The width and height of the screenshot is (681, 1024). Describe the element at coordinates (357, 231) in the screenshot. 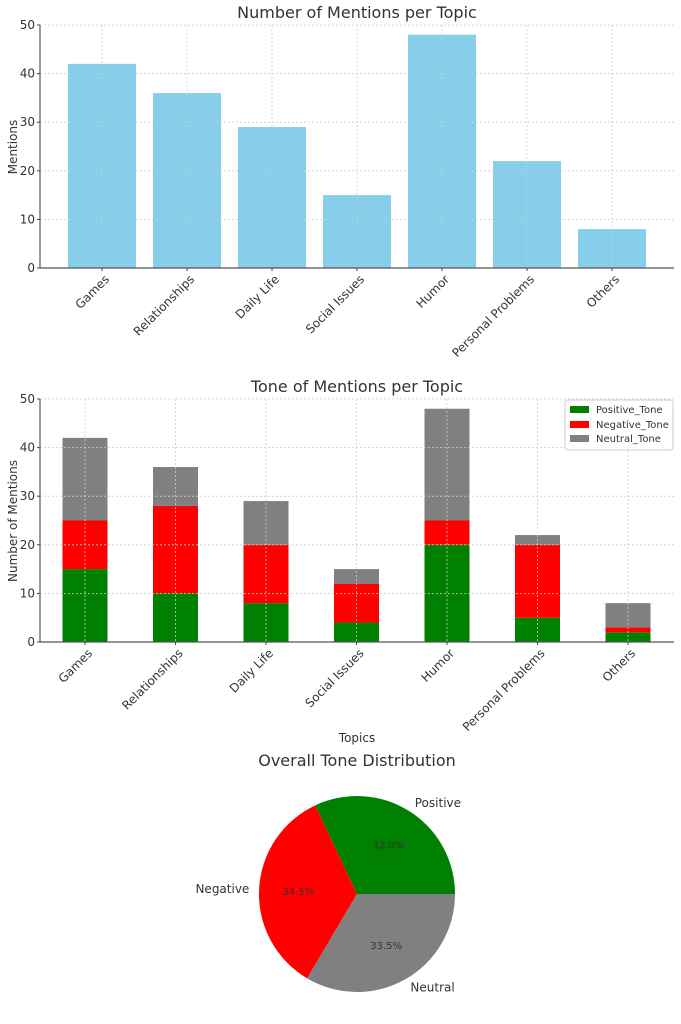

I see `bar-social-issues` at that location.